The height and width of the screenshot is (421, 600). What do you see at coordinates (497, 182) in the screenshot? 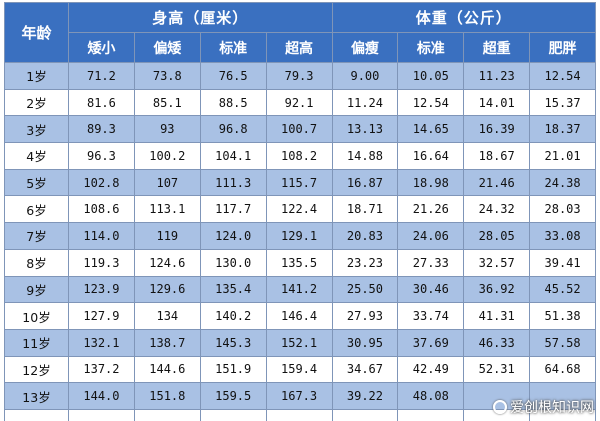
I see `value-cell: 21.46` at bounding box center [497, 182].